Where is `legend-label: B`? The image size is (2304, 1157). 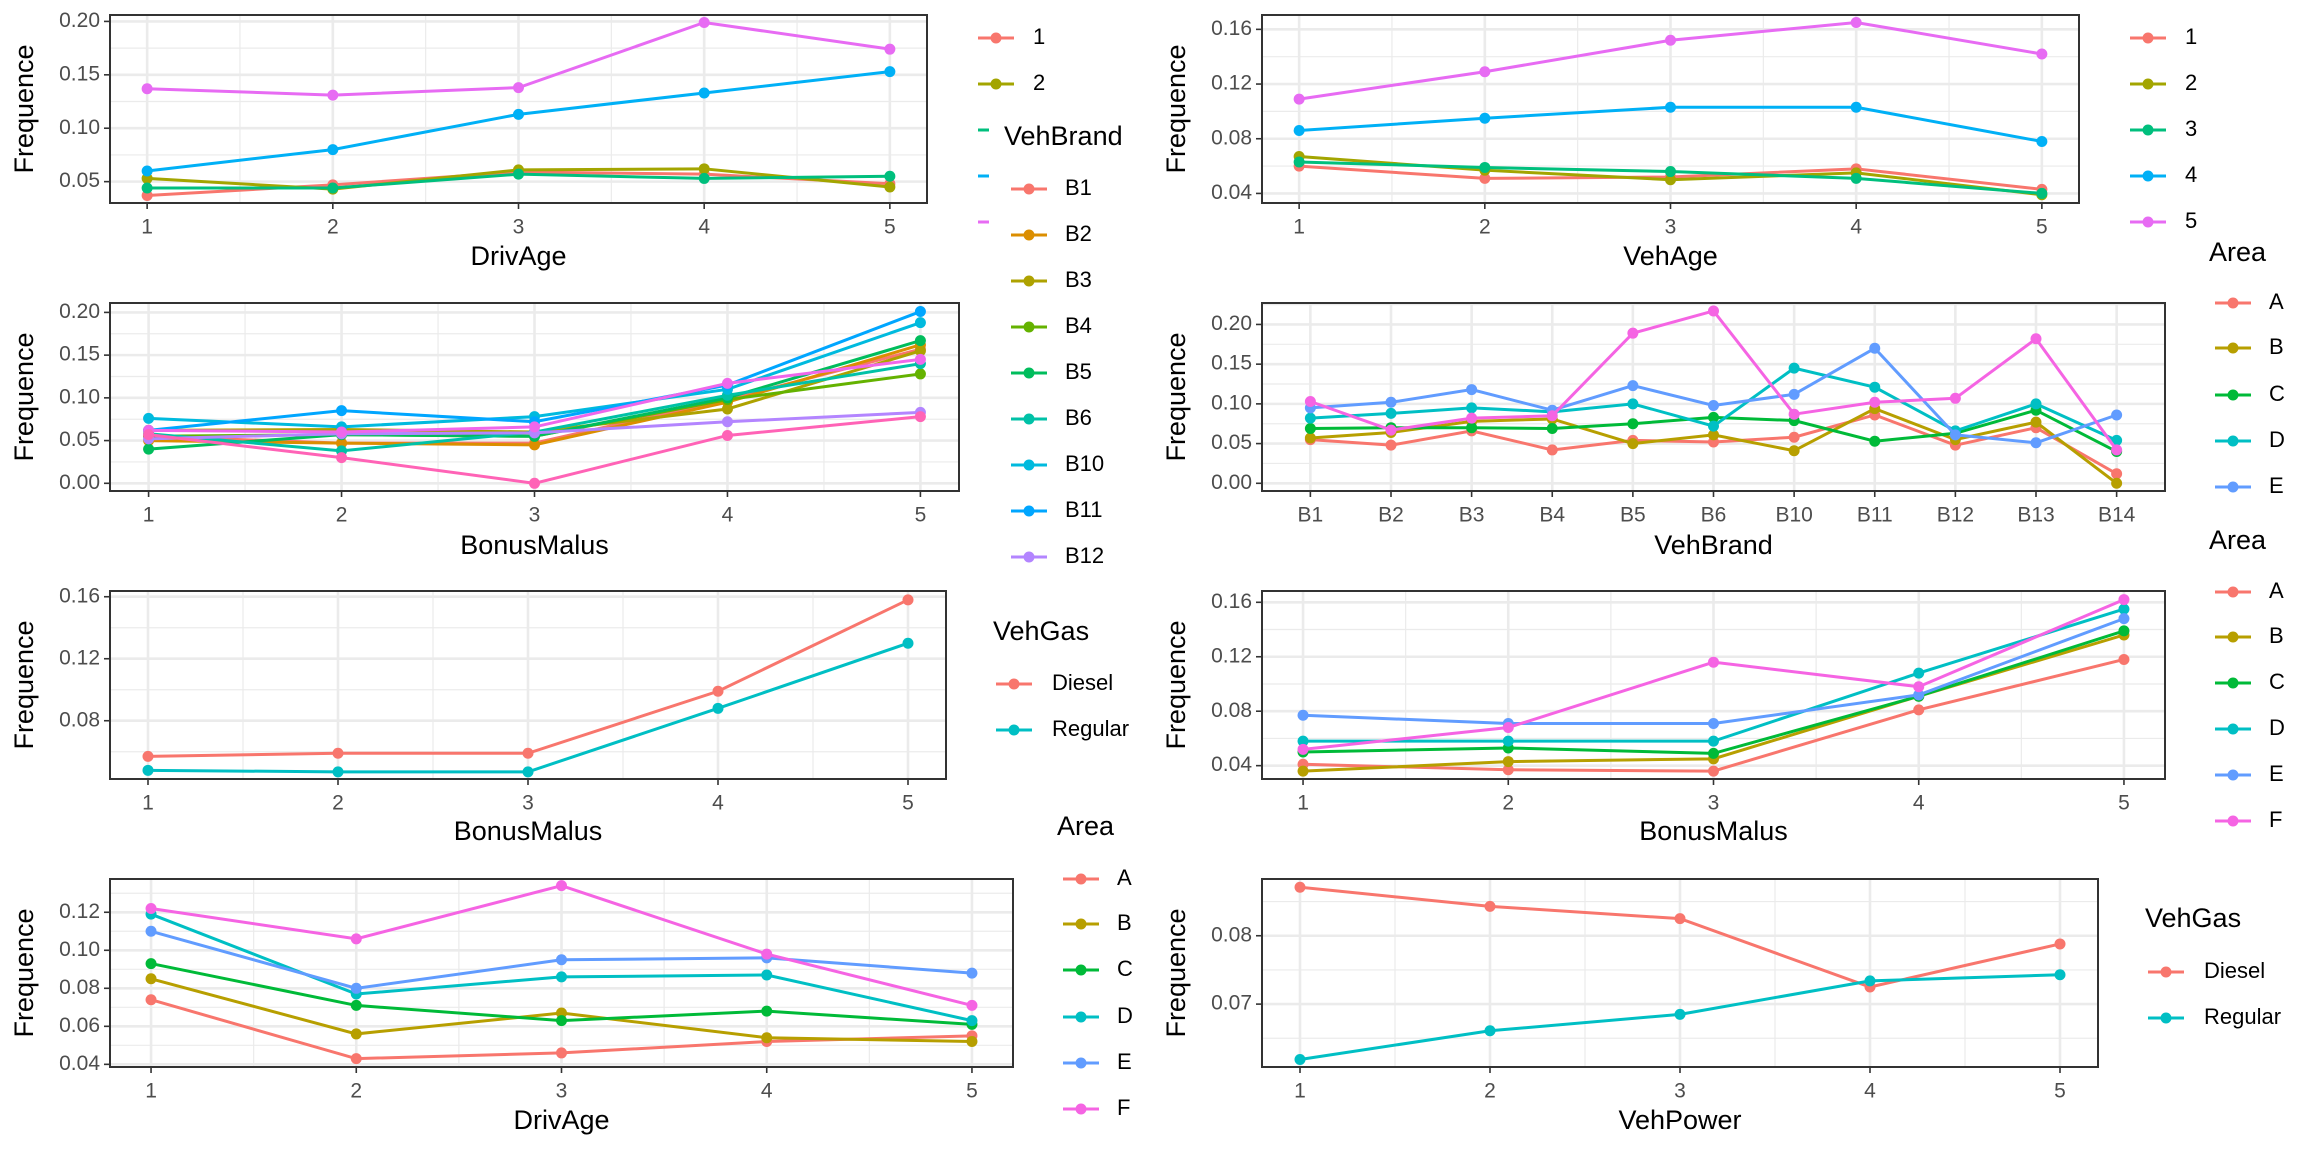 legend-label: B is located at coordinates (2276, 635).